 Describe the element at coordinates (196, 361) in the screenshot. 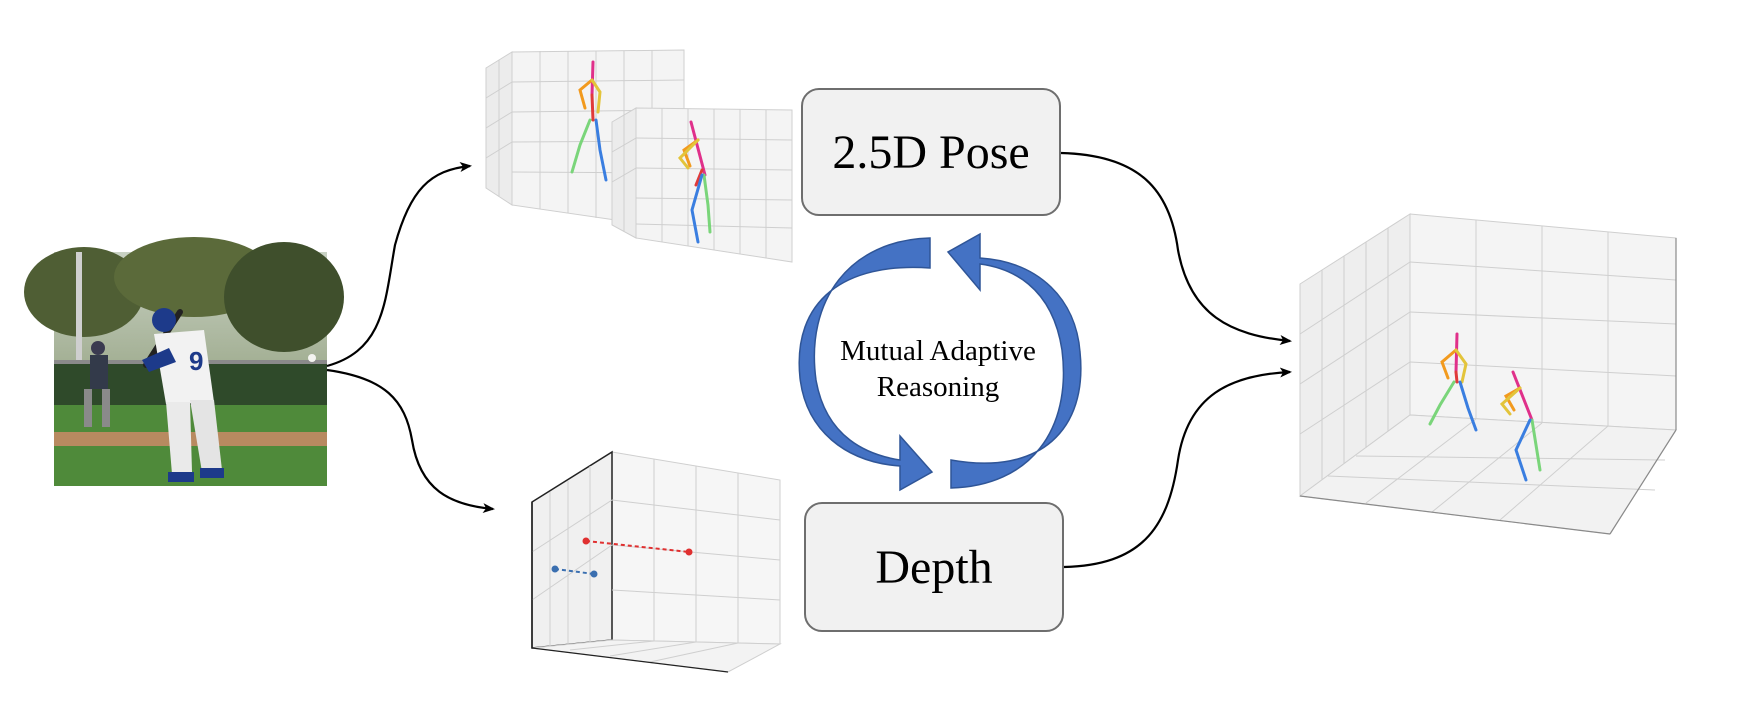

I see `svg-text: 9` at that location.